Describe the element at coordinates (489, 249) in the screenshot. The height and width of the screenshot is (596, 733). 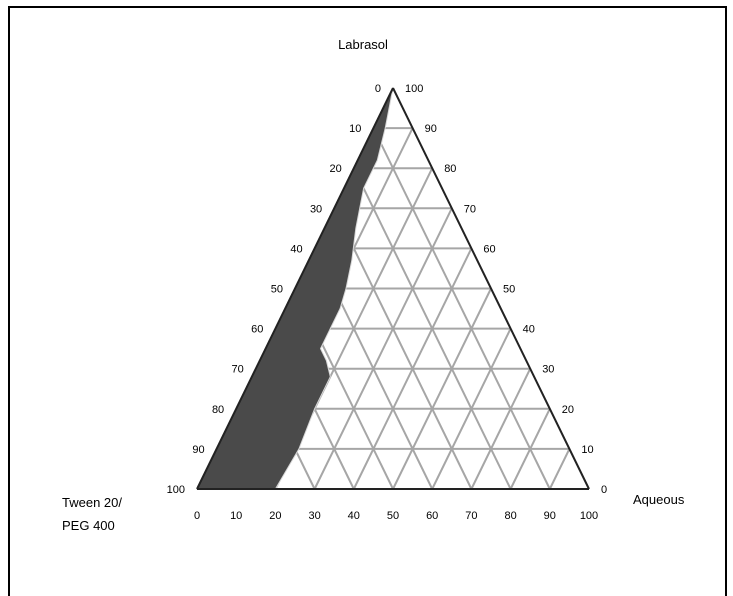
I see `tick-right-60: 60` at that location.